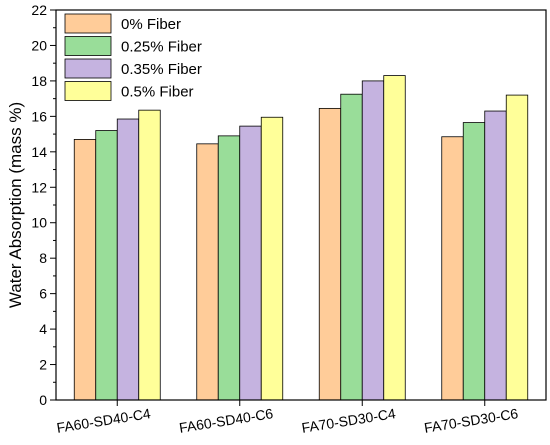  Describe the element at coordinates (39, 10) in the screenshot. I see `y-tick-label: 22` at that location.